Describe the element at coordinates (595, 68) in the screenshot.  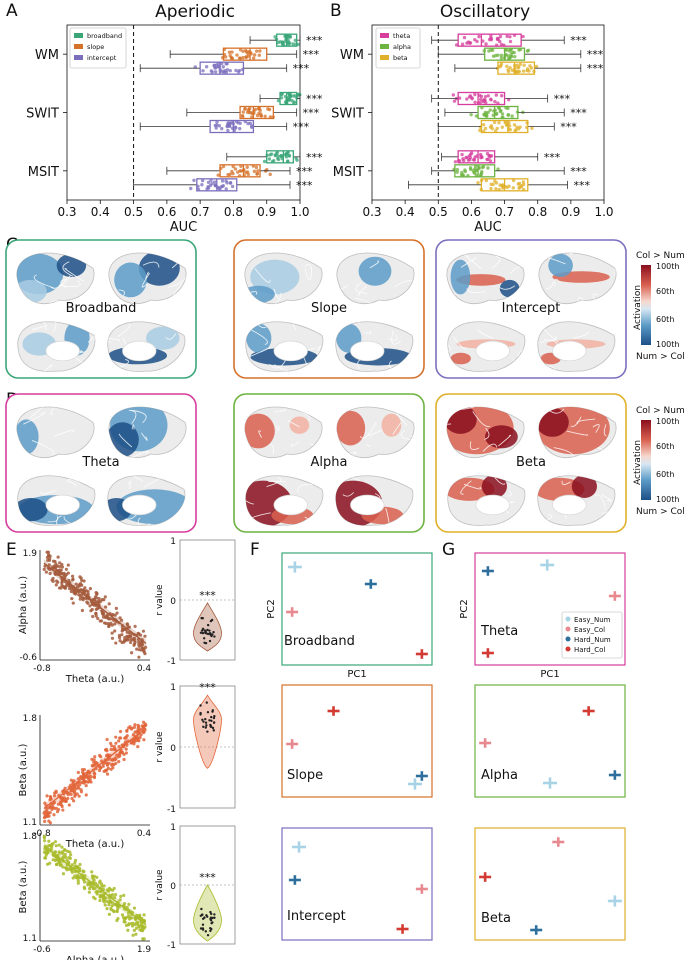
I see `significance-label: ***` at that location.